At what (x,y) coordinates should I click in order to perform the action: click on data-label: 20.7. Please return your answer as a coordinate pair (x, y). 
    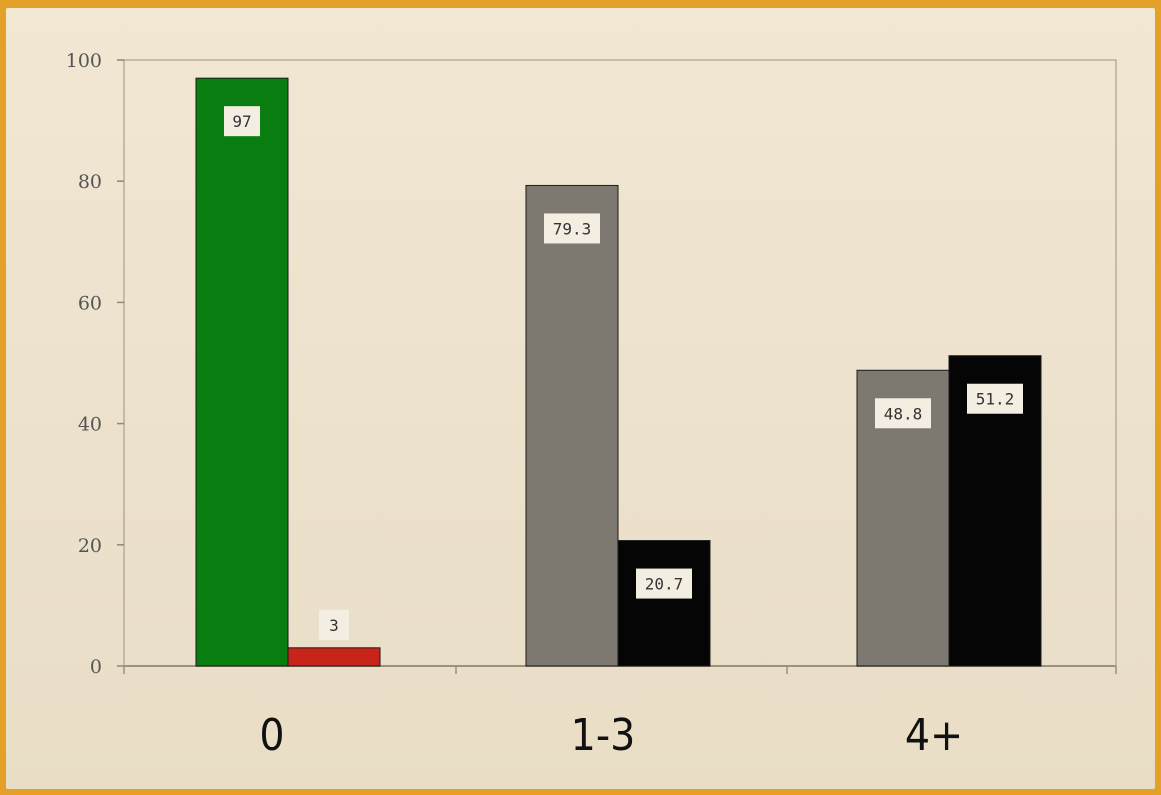
    Looking at the image, I should click on (664, 584).